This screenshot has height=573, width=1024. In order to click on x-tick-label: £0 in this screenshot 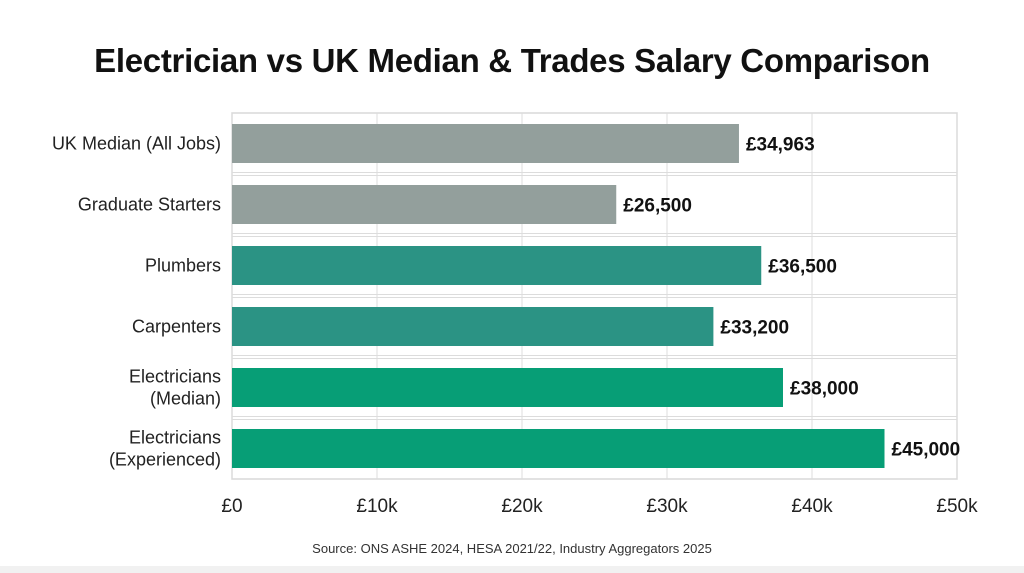, I will do `click(231, 506)`.